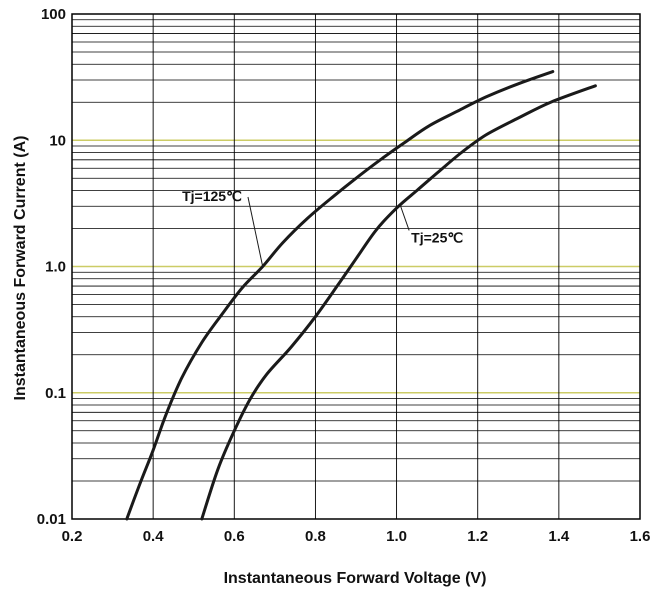  Describe the element at coordinates (396, 536) in the screenshot. I see `x-tick-label: 1.0` at that location.